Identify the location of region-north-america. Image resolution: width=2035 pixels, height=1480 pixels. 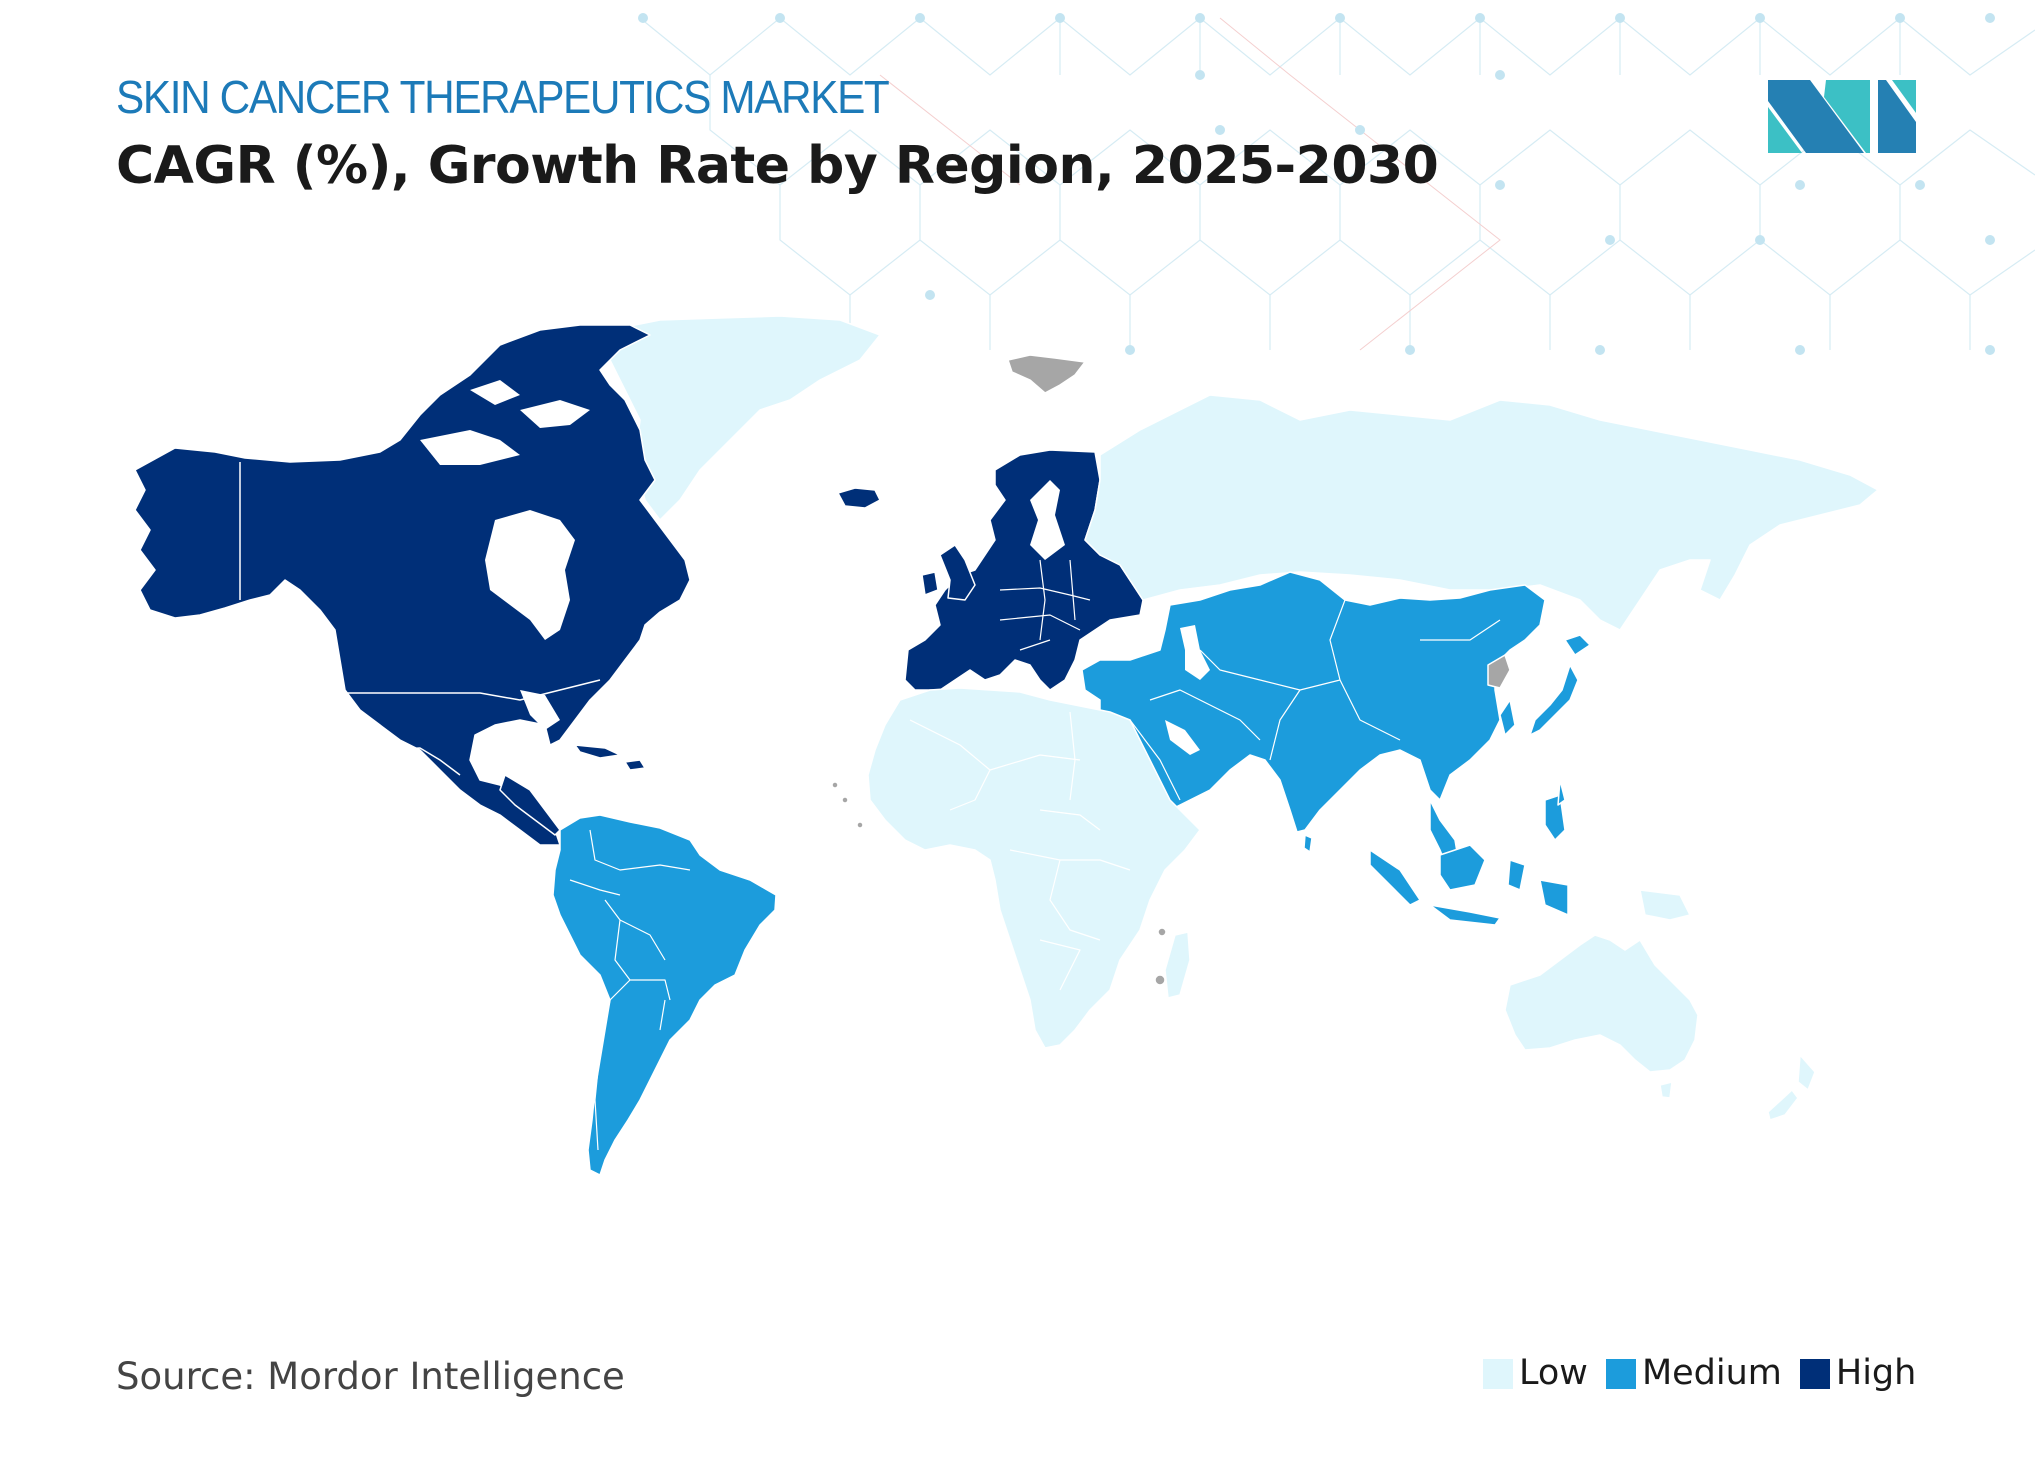
(412, 585).